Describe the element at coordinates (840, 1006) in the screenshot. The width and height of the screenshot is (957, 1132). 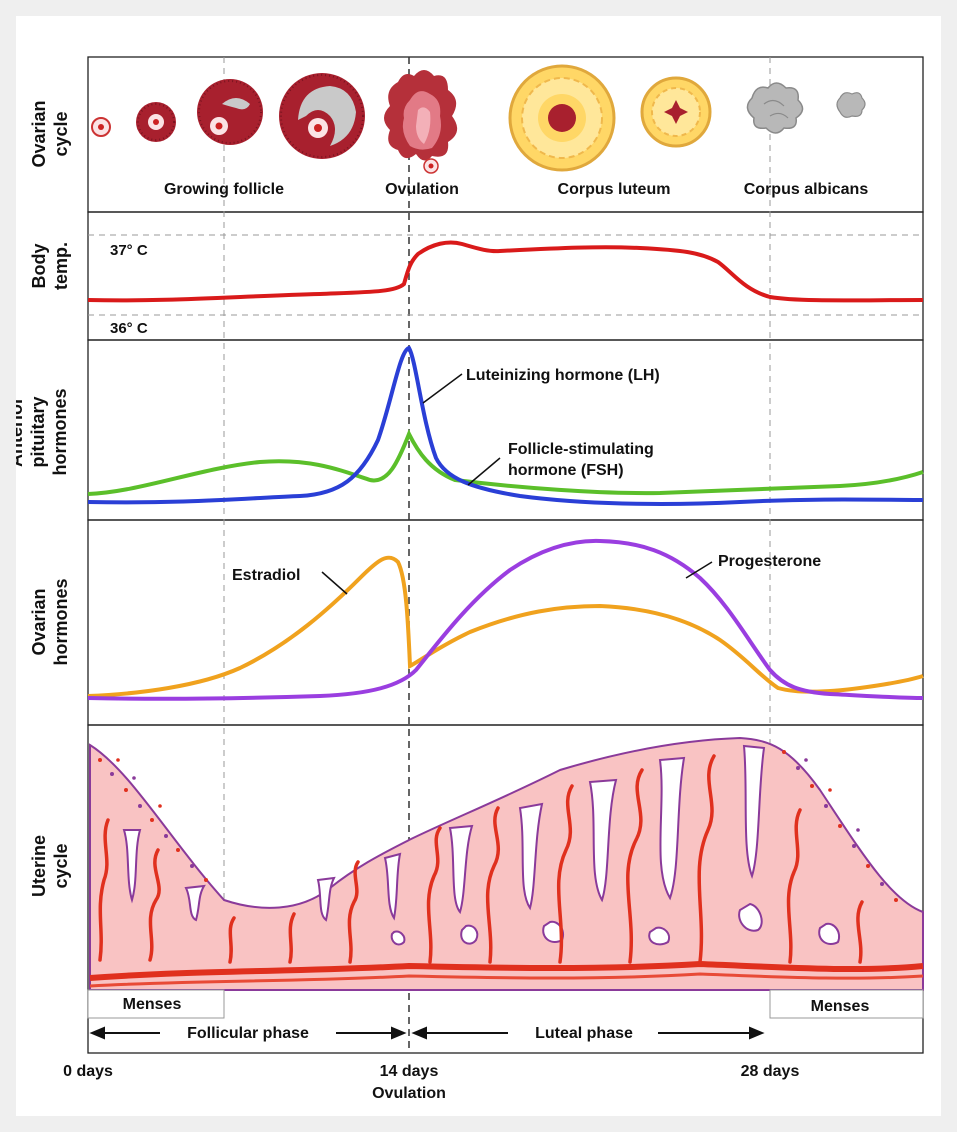
I see `menses-right-label: Menses` at that location.